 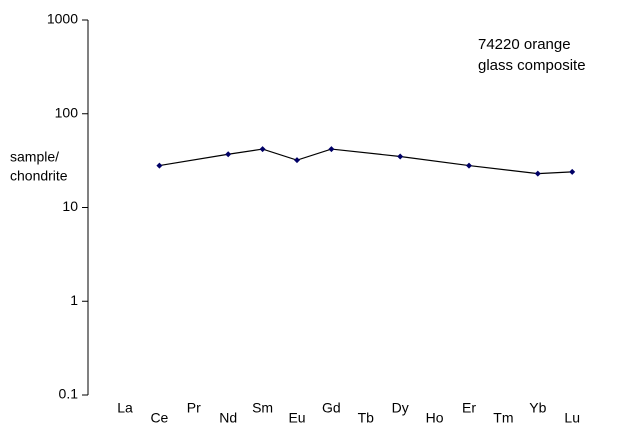 What do you see at coordinates (62, 19) in the screenshot?
I see `y-tick-label: 1000` at bounding box center [62, 19].